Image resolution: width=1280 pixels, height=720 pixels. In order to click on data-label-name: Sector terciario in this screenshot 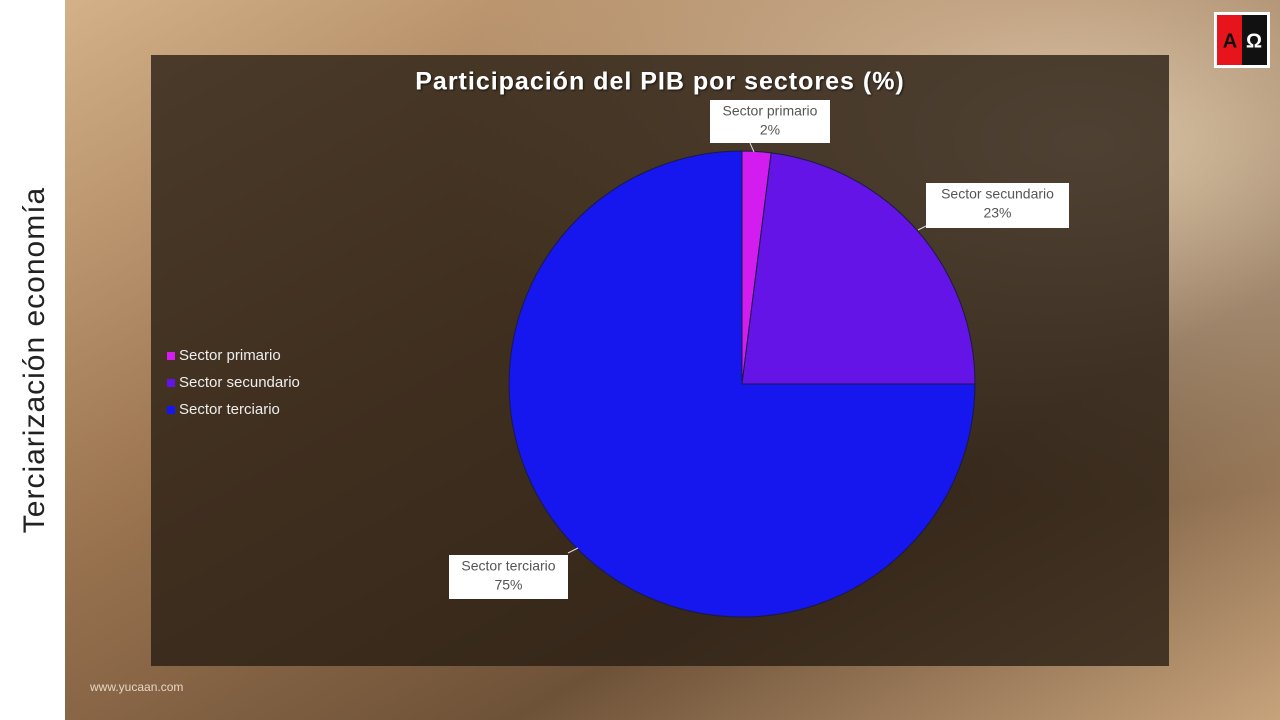, I will do `click(508, 566)`.